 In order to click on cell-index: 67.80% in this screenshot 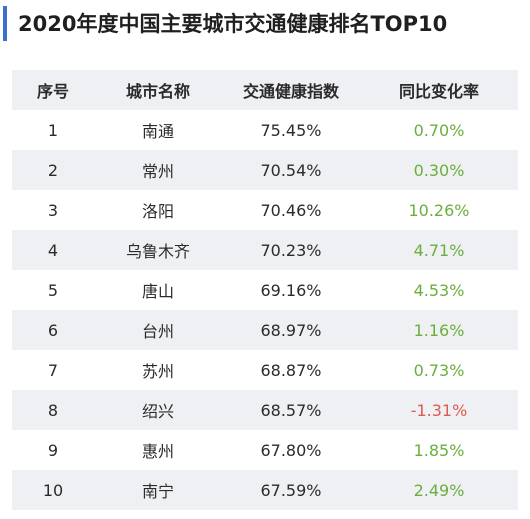, I will do `click(291, 450)`.